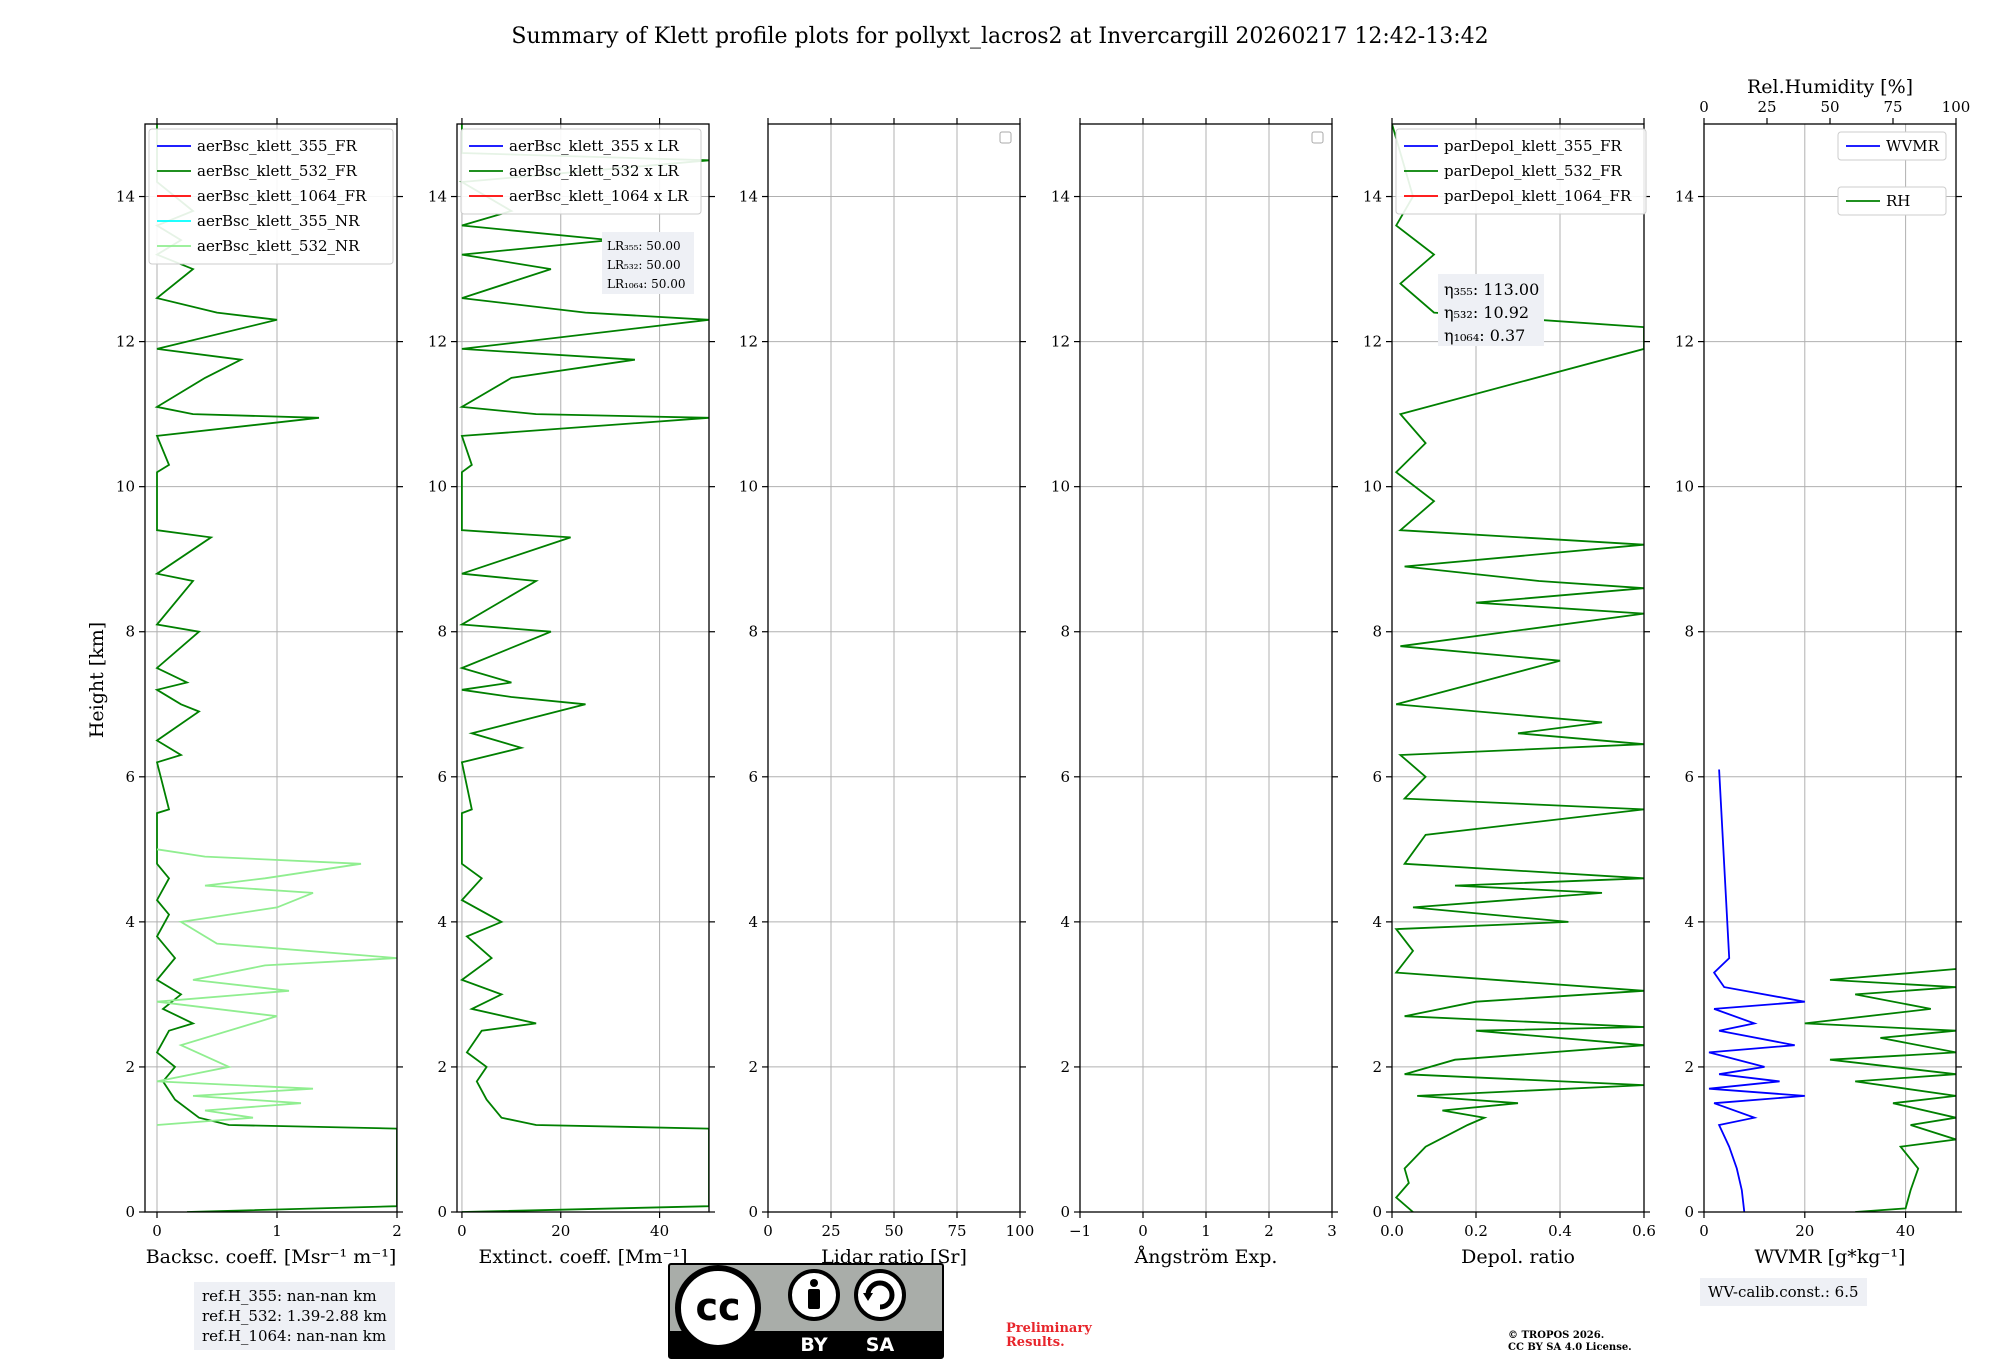 Image resolution: width=2000 pixels, height=1360 pixels. I want to click on wvmr-legend-box, so click(1892, 201).